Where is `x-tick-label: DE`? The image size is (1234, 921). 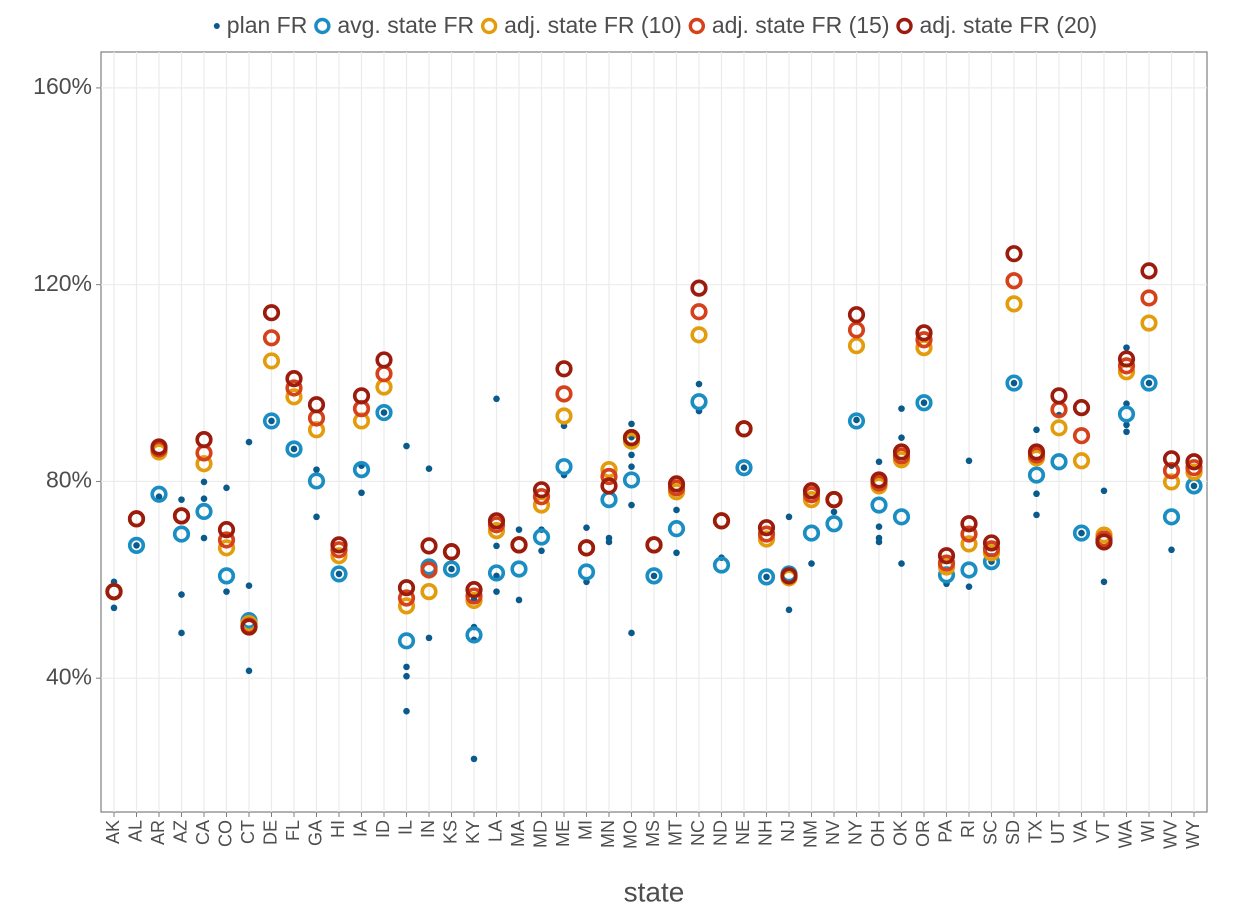 x-tick-label: DE is located at coordinates (270, 832).